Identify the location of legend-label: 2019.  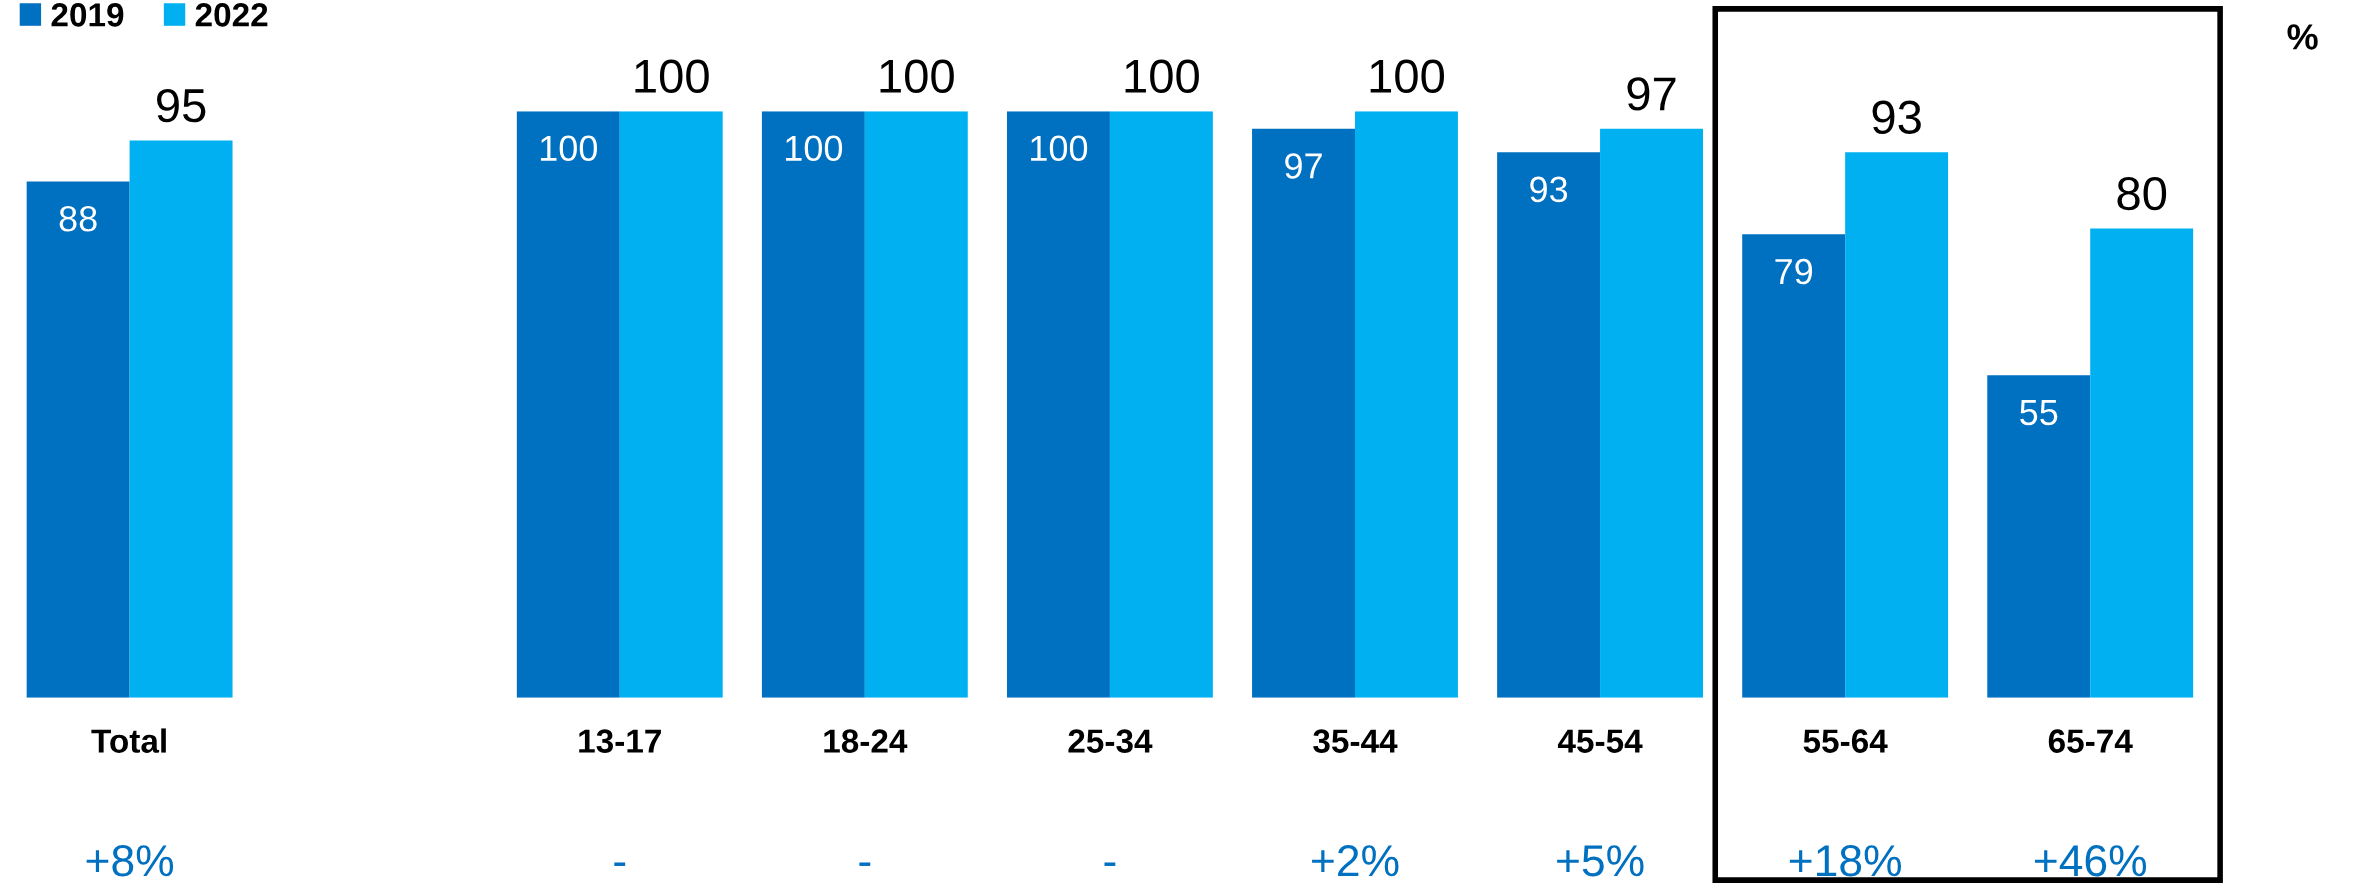
(87, 15).